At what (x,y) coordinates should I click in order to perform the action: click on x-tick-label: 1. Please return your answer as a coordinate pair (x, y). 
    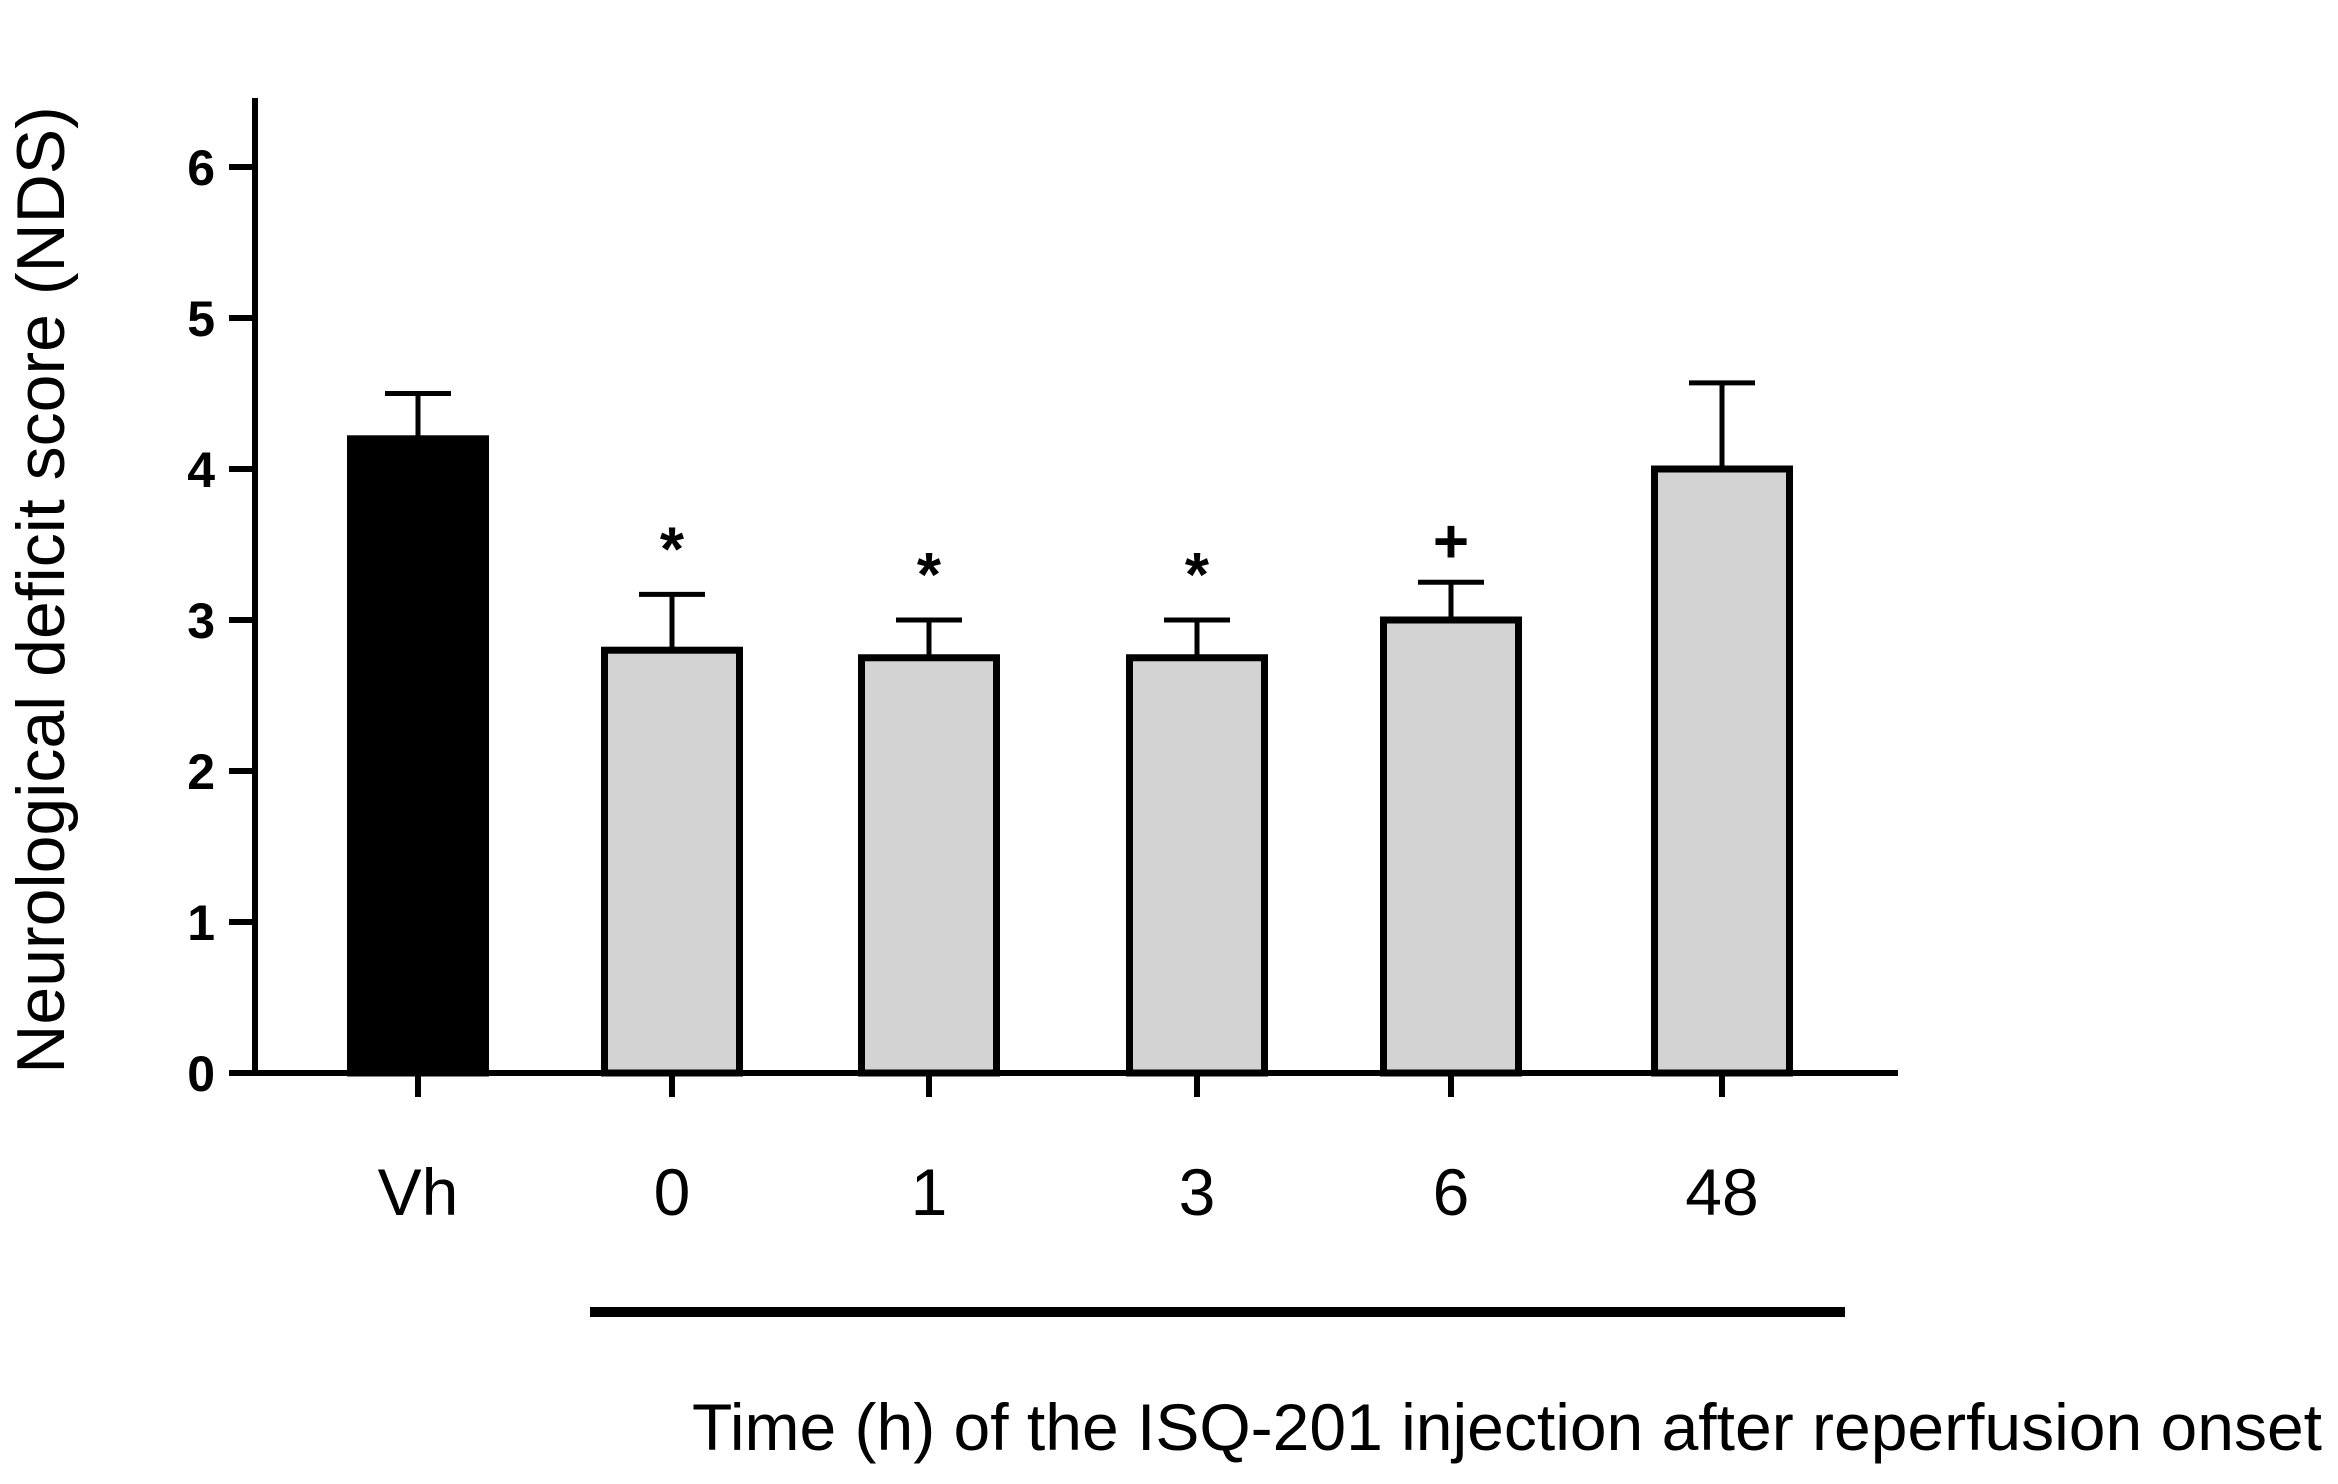
    Looking at the image, I should click on (929, 1192).